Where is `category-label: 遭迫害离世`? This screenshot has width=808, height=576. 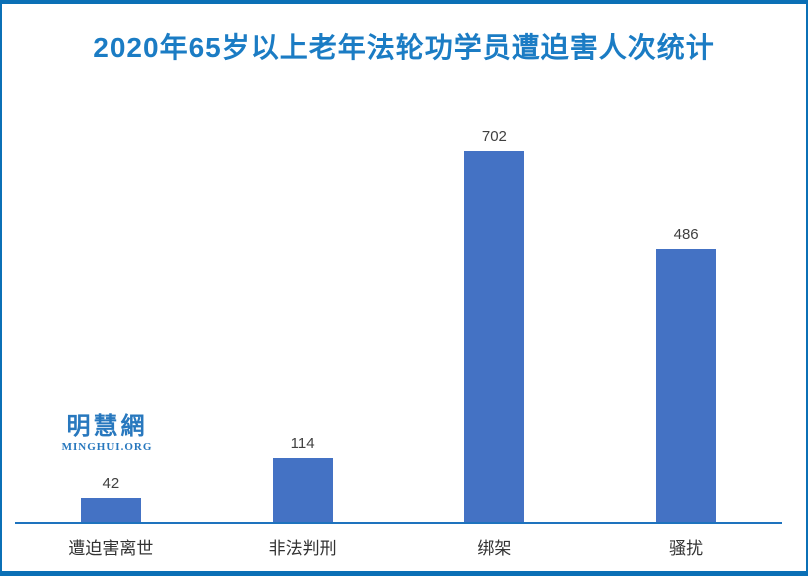
category-label: 遭迫害离世 is located at coordinates (111, 548).